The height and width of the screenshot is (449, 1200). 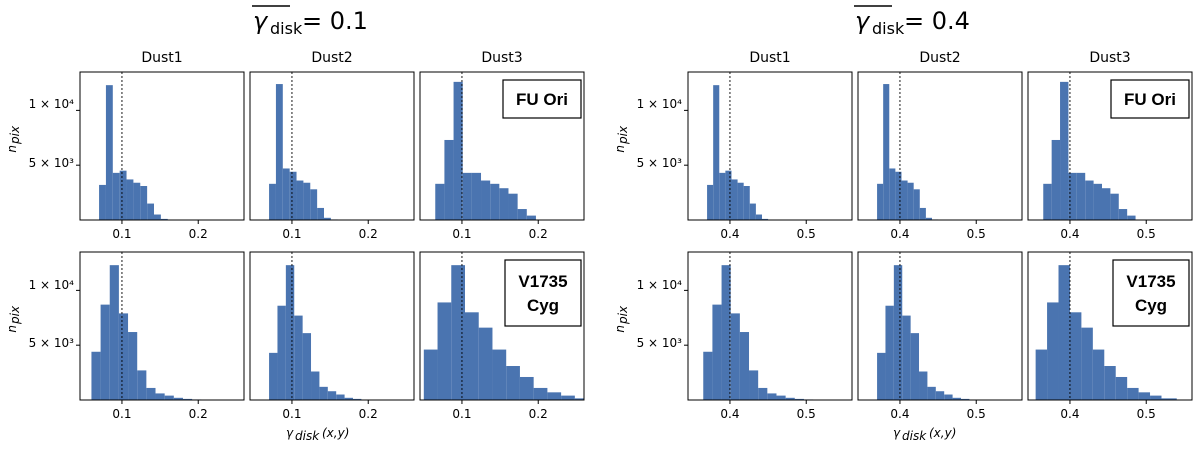 I want to click on right-title-symbol: γ, so click(x=863, y=21).